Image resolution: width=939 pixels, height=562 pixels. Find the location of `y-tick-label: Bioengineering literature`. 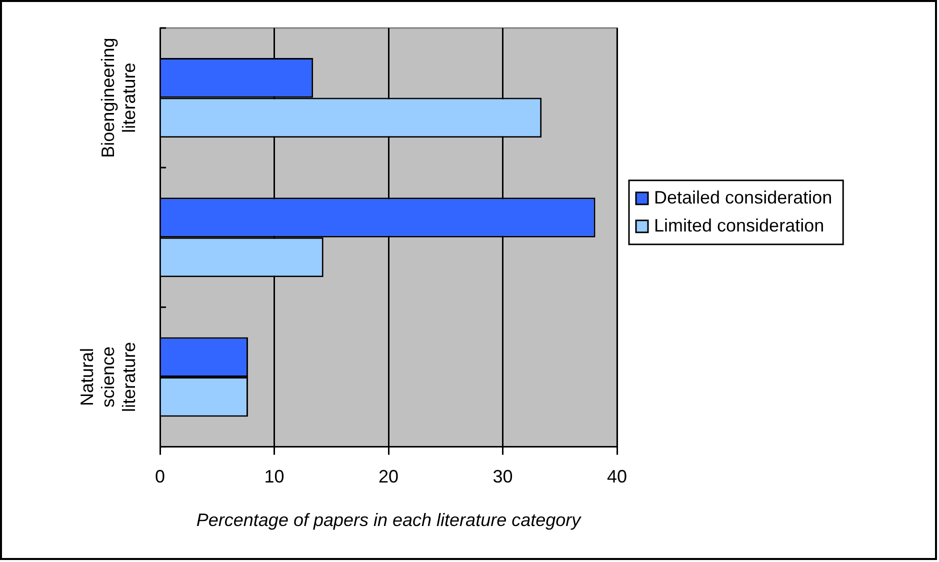

y-tick-label: Bioengineering literature is located at coordinates (118, 98).